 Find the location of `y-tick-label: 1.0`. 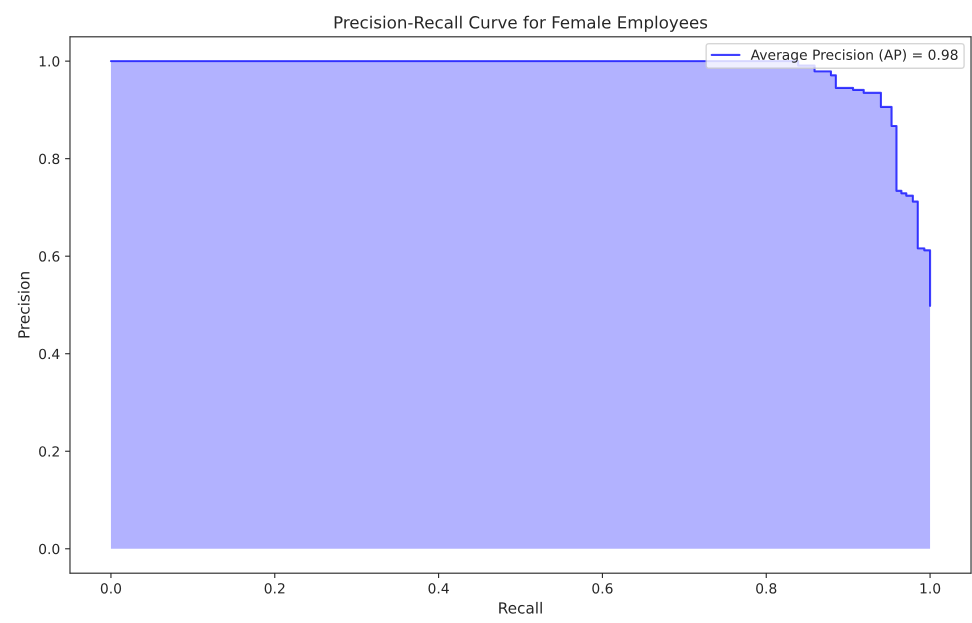

y-tick-label: 1.0 is located at coordinates (50, 61).